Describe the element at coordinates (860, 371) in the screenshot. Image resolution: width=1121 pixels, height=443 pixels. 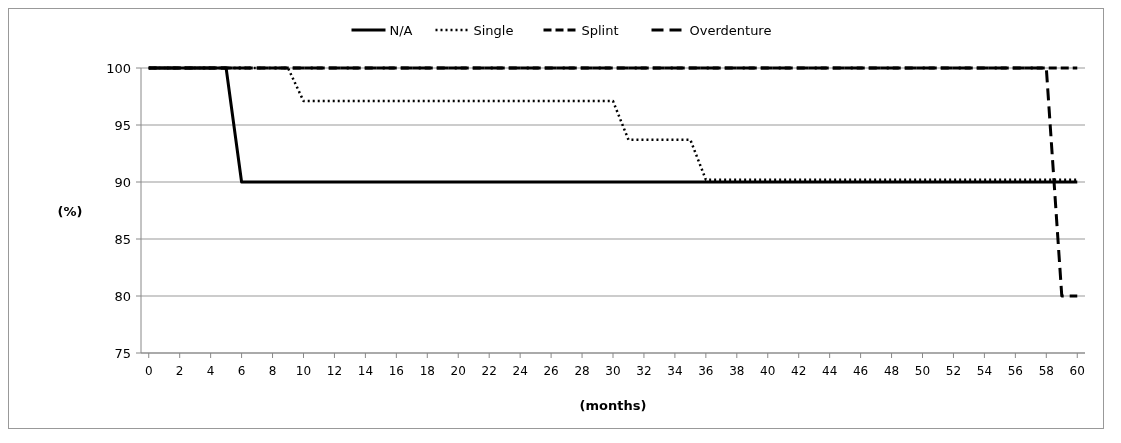
I see `x-tick-label: 46` at that location.